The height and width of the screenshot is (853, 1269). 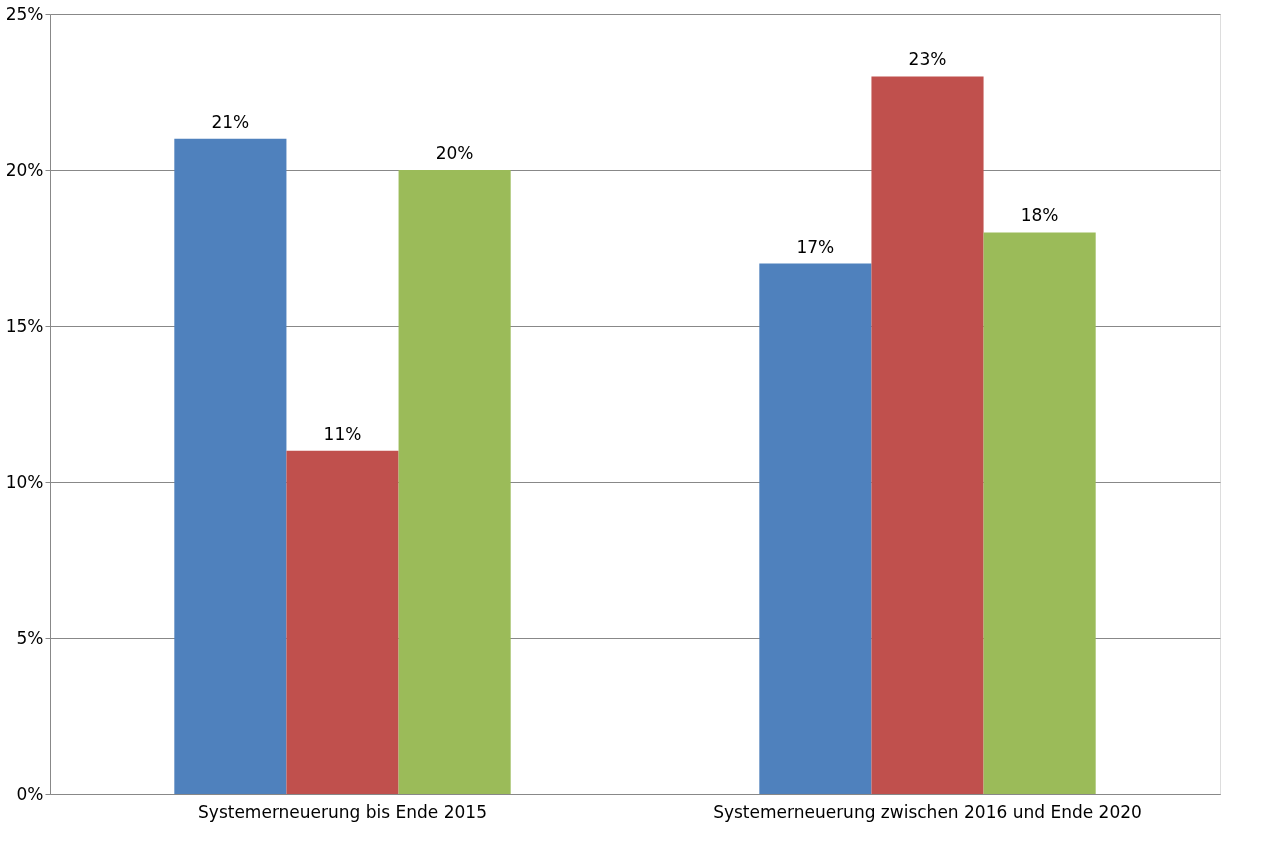 What do you see at coordinates (342, 433) in the screenshot?
I see `data-label: 11%` at bounding box center [342, 433].